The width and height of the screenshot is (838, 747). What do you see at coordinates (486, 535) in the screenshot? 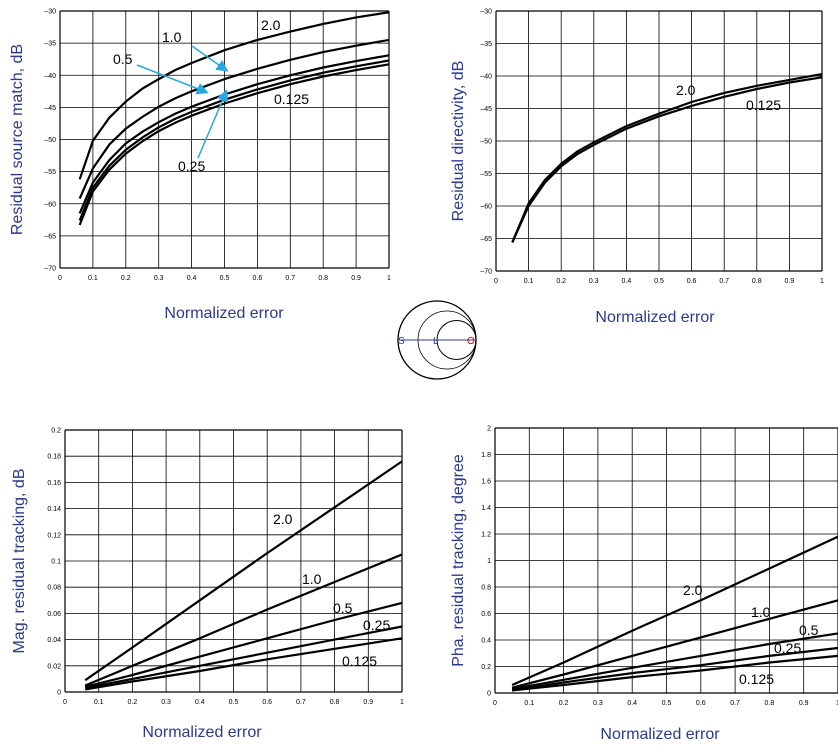
I see `y-tick-label: 1.2` at bounding box center [486, 535].